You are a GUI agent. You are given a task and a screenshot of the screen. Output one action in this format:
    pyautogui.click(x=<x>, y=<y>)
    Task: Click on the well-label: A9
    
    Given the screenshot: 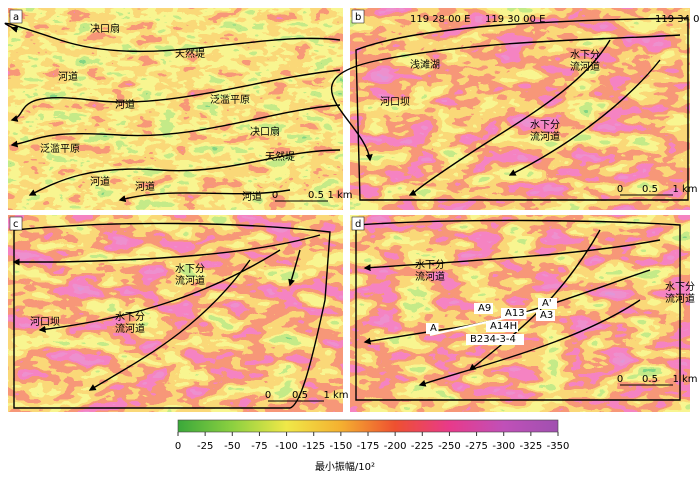 What is the action you would take?
    pyautogui.click(x=484, y=308)
    